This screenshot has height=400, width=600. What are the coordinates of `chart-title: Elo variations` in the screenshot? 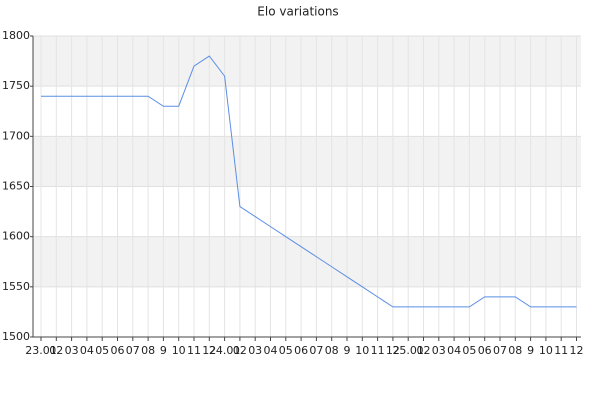 It's located at (297, 12).